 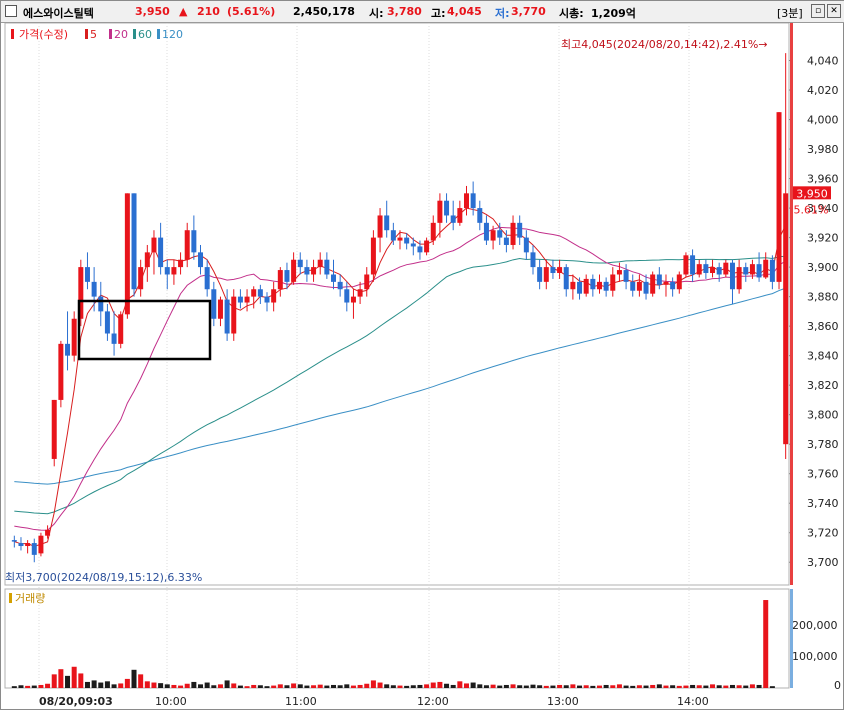 I want to click on current-pct-label: 5.61%, so click(x=811, y=209).